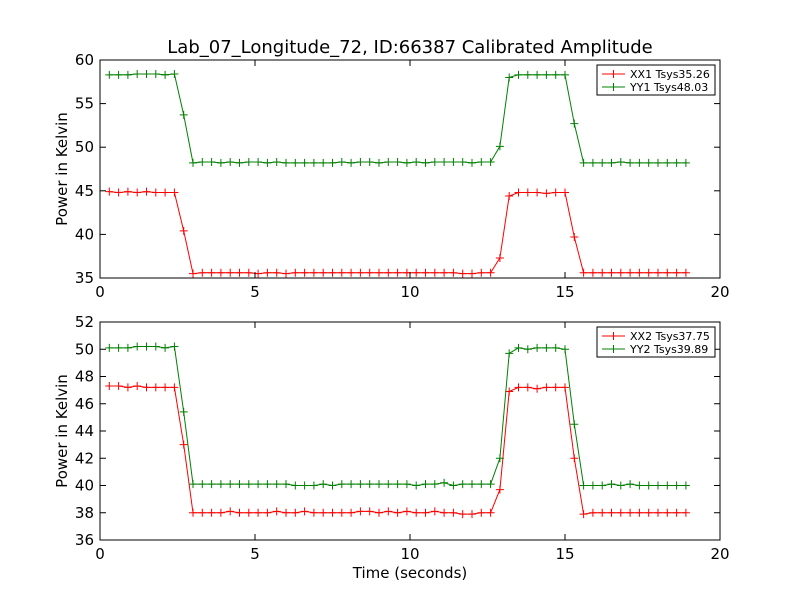 This screenshot has width=800, height=600. What do you see at coordinates (564, 292) in the screenshot?
I see `top-x-tick-label: 15` at bounding box center [564, 292].